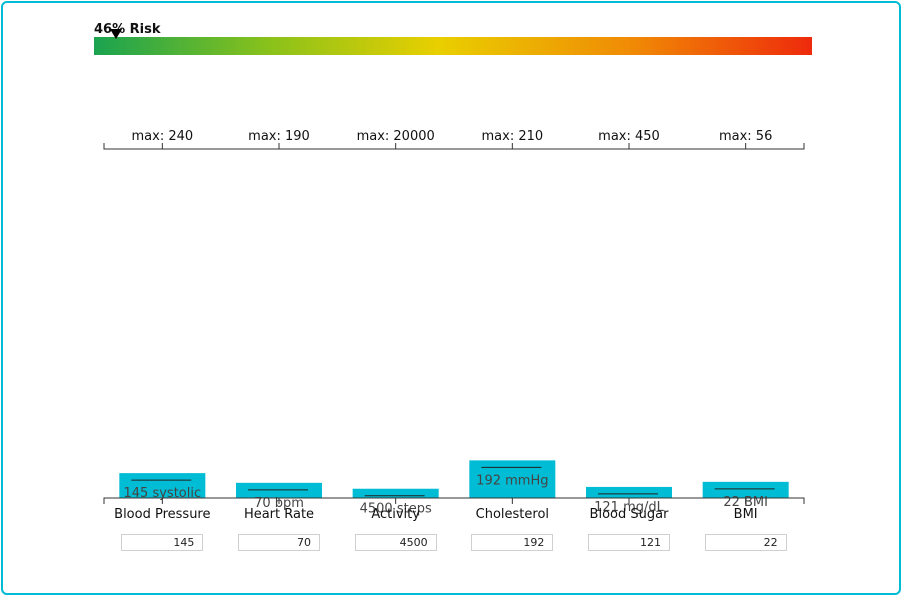 The image size is (902, 596). Describe the element at coordinates (629, 136) in the screenshot. I see `max-label: max: 450` at that location.